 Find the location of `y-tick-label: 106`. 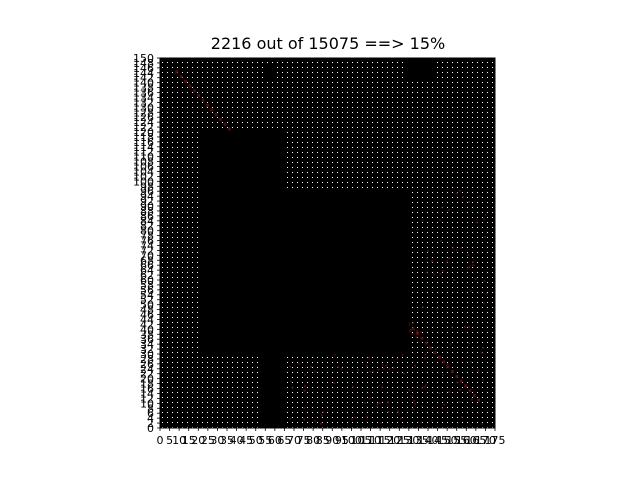

y-tick-label: 106 is located at coordinates (143, 167).